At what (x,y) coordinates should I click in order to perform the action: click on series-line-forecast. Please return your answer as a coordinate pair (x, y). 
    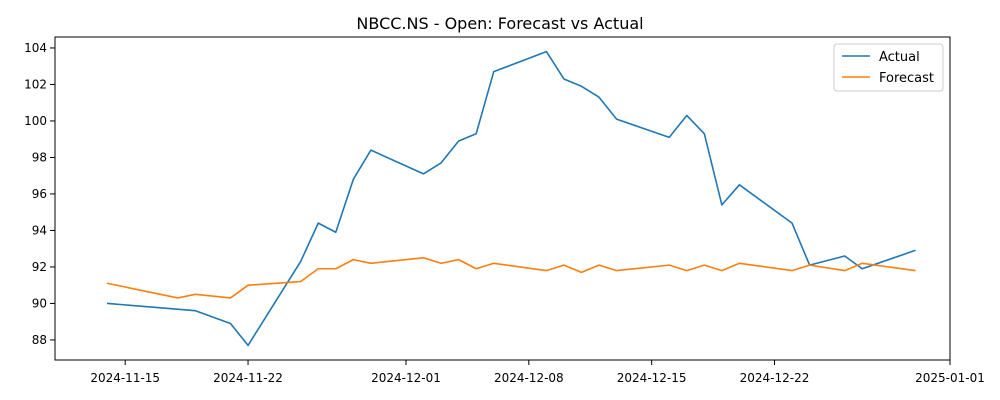
    Looking at the image, I should click on (511, 278).